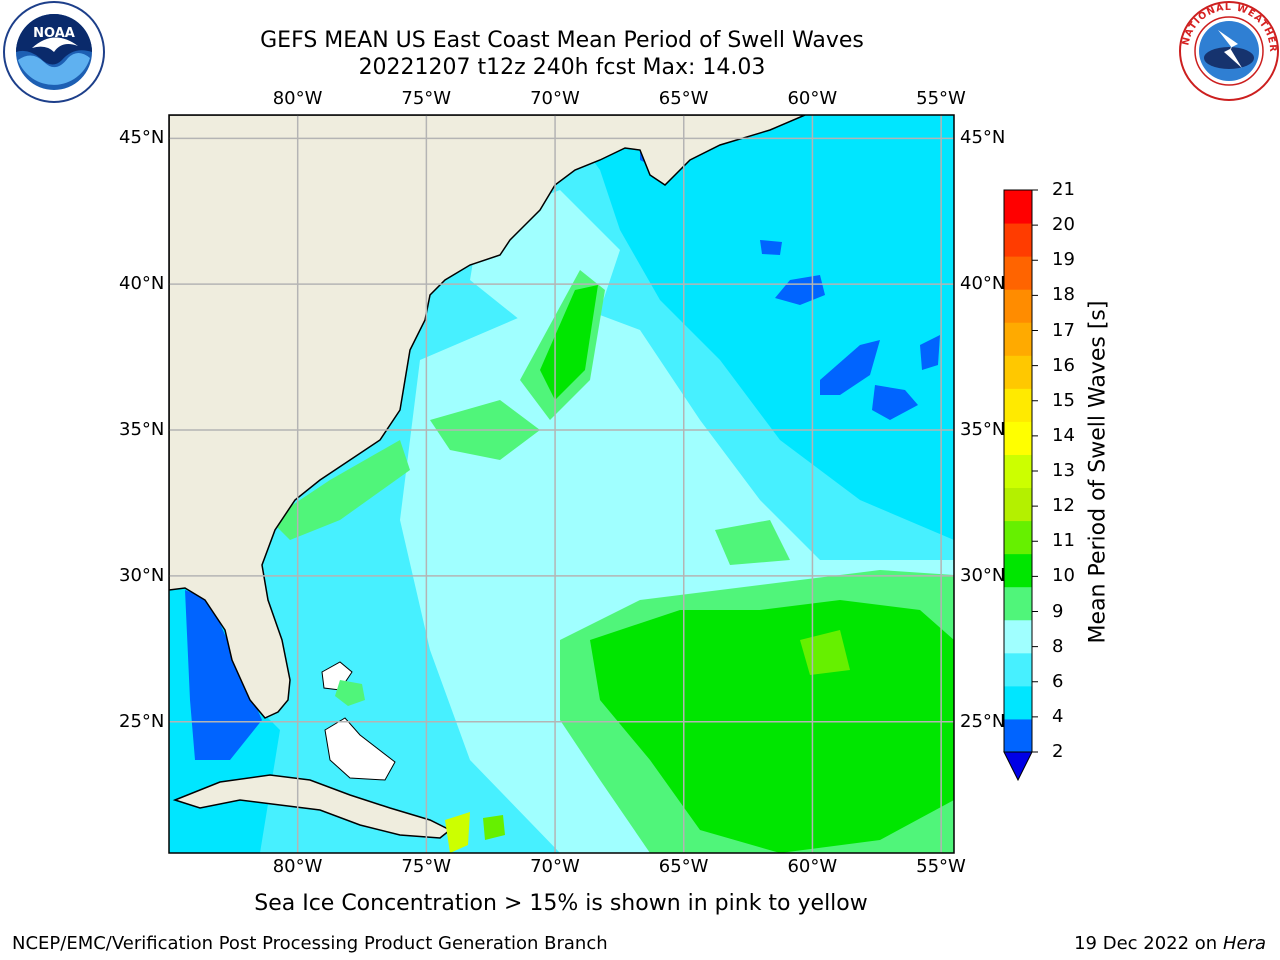 This screenshot has height=960, width=1280. Describe the element at coordinates (983, 138) in the screenshot. I see `lat-label-right: 45°N` at that location.